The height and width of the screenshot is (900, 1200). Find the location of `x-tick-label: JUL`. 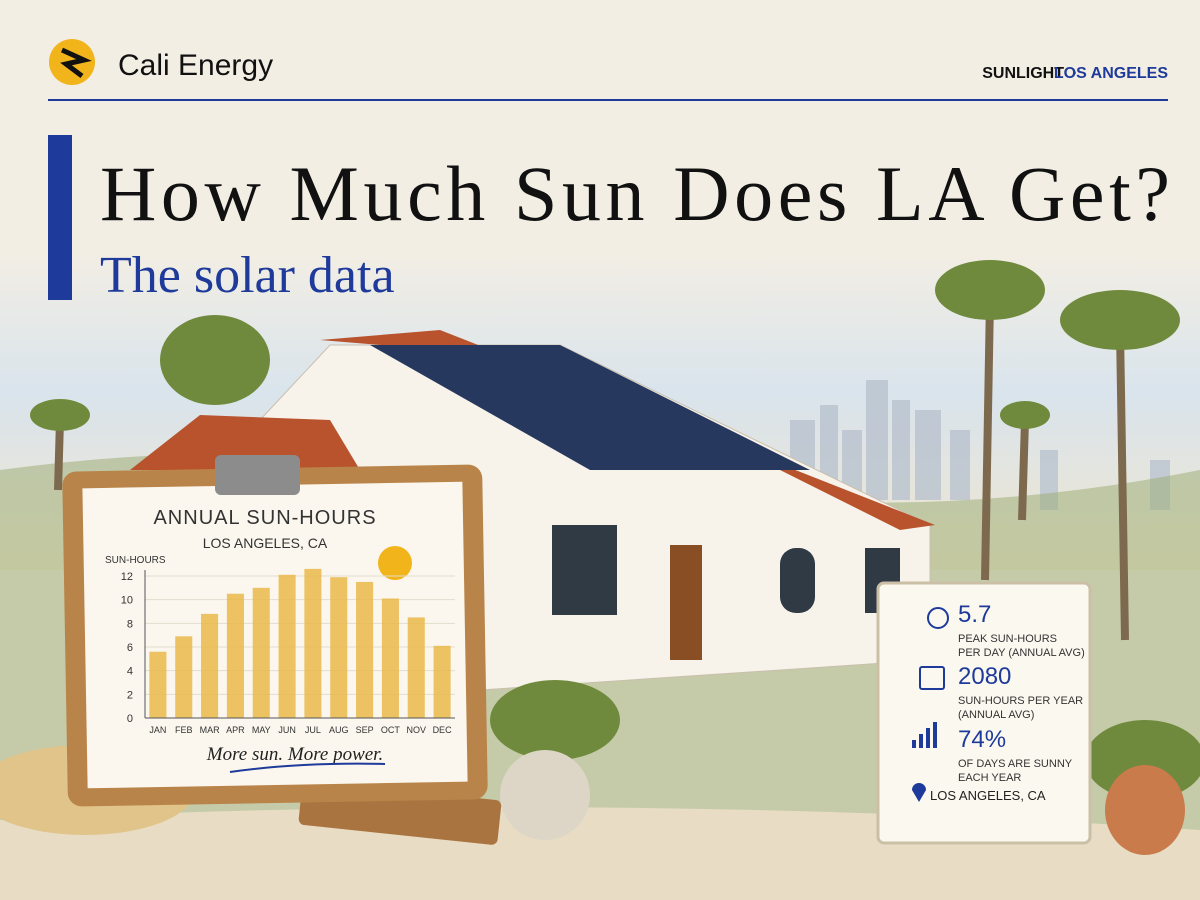

x-tick-label: JUL is located at coordinates (313, 730).